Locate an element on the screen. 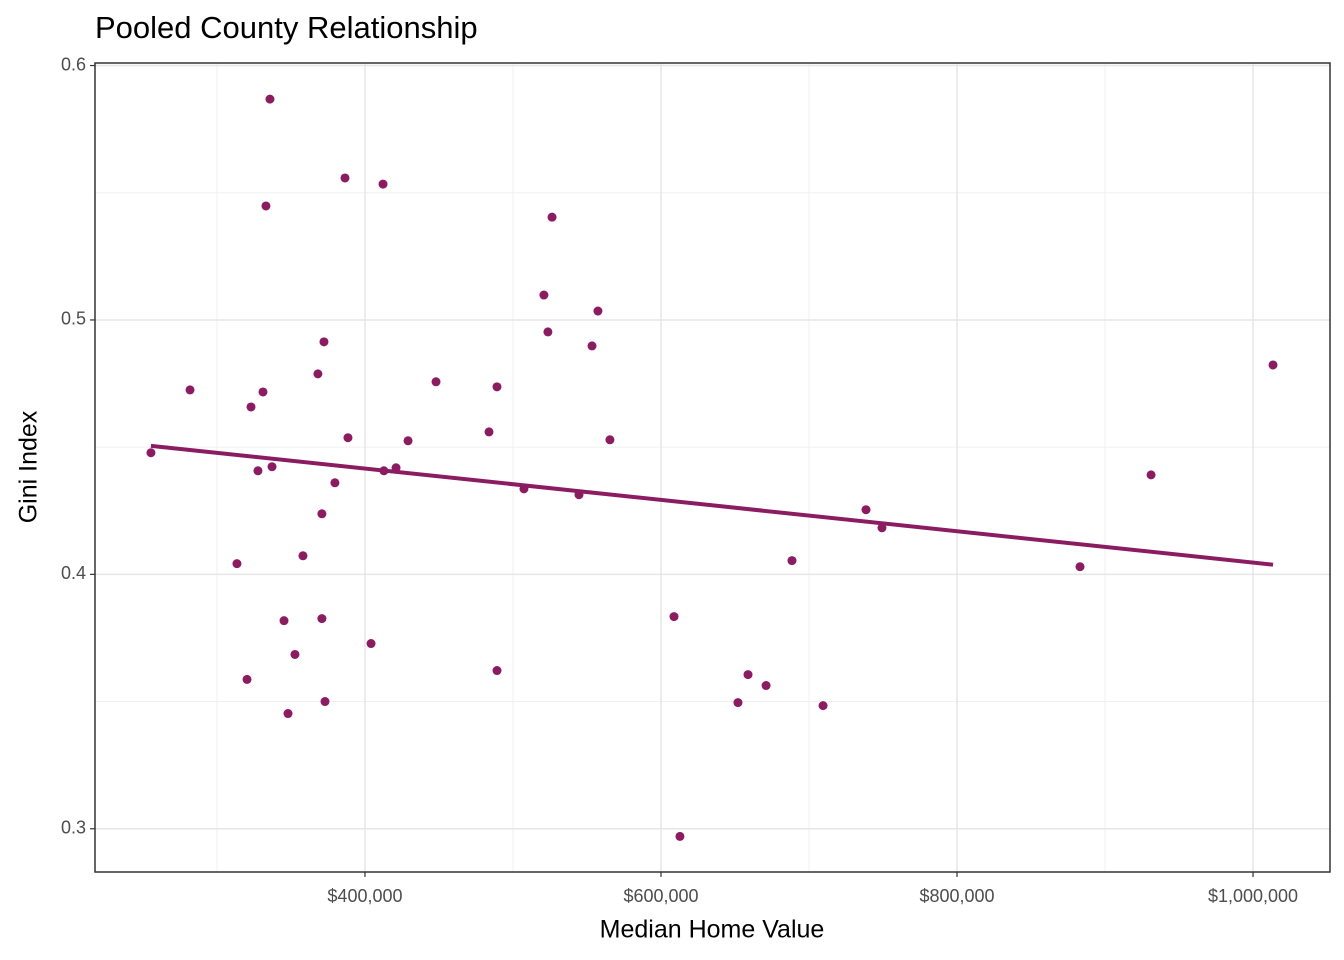 This screenshot has width=1344, height=960. x-tick-label: $1,000,000 is located at coordinates (1253, 896).